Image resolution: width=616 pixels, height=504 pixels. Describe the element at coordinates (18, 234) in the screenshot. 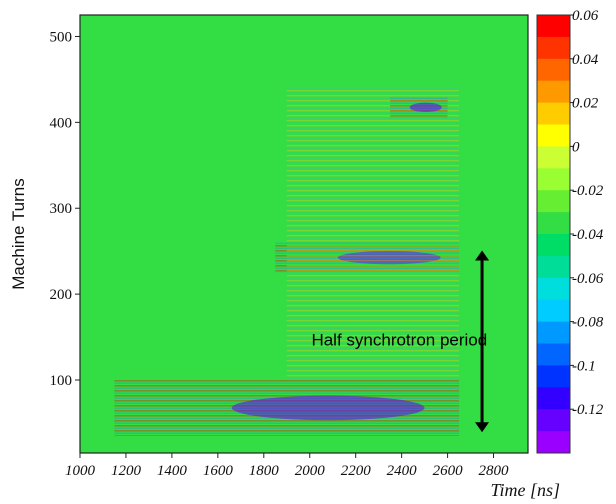

I see `y-axis-label: Machine Turns` at that location.